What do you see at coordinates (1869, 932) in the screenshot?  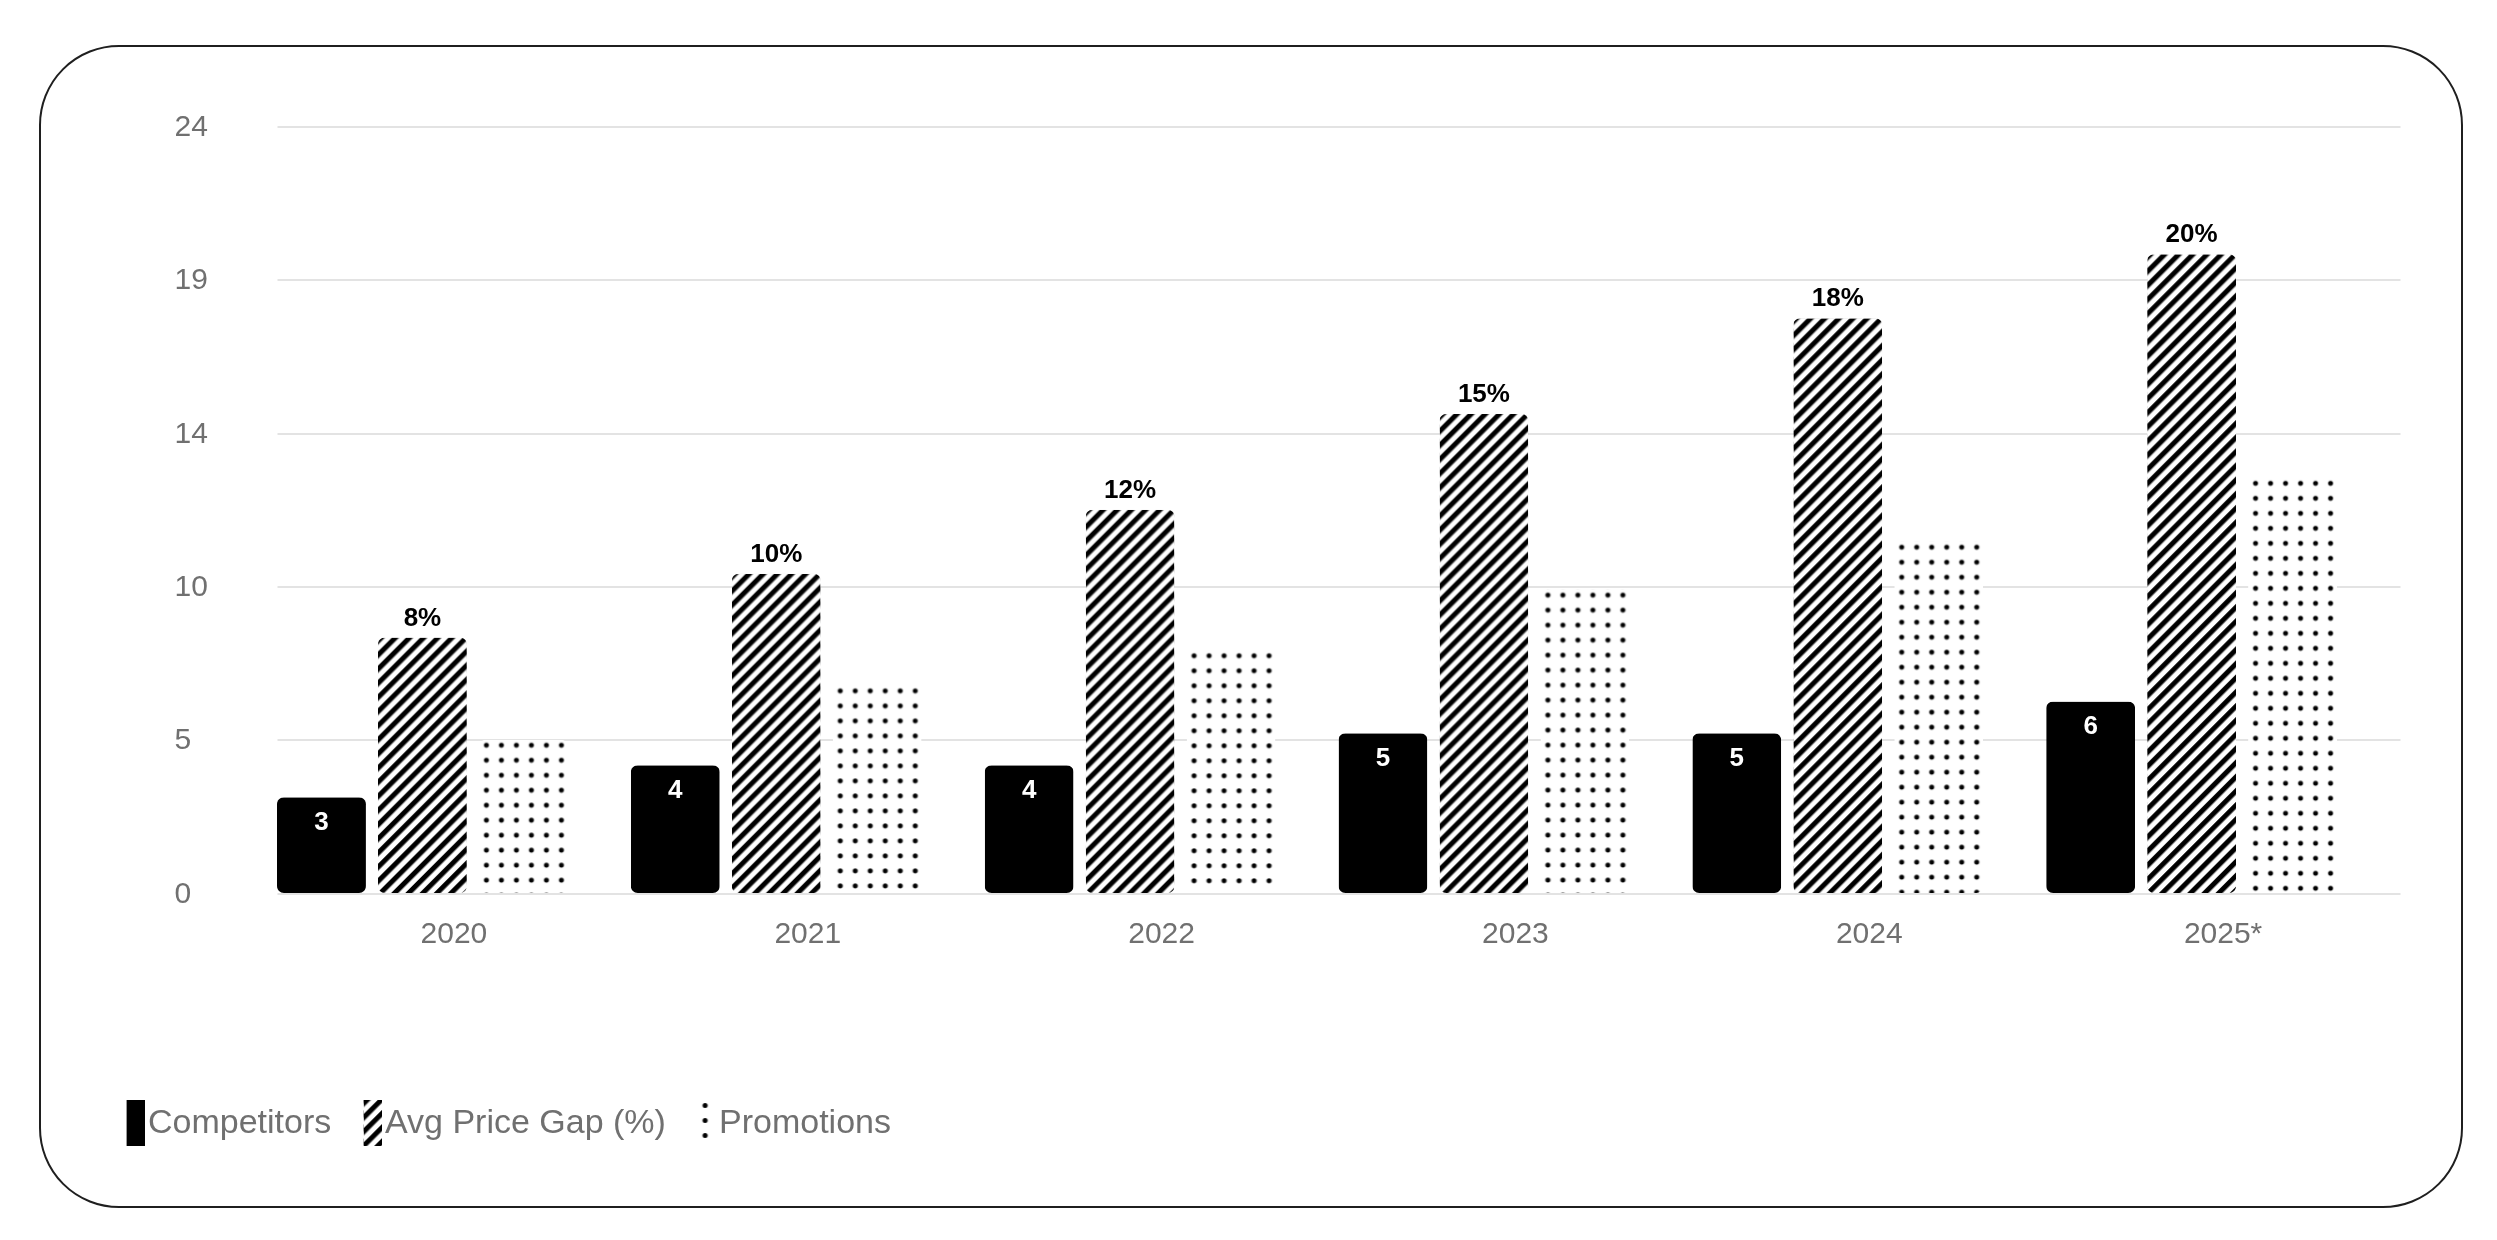 I see `x-tick-label: 2024` at bounding box center [1869, 932].